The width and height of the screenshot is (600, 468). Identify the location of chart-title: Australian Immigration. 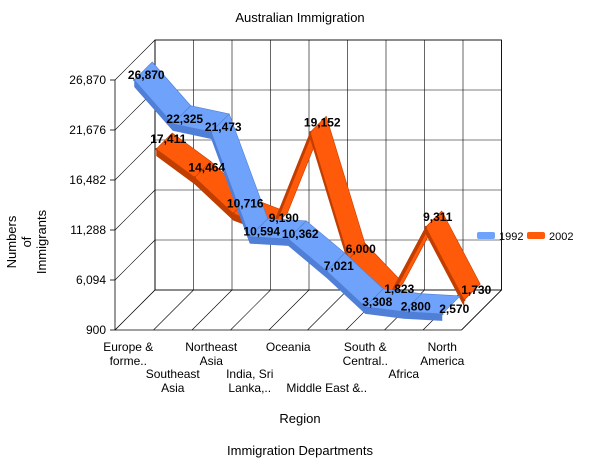
(299, 17).